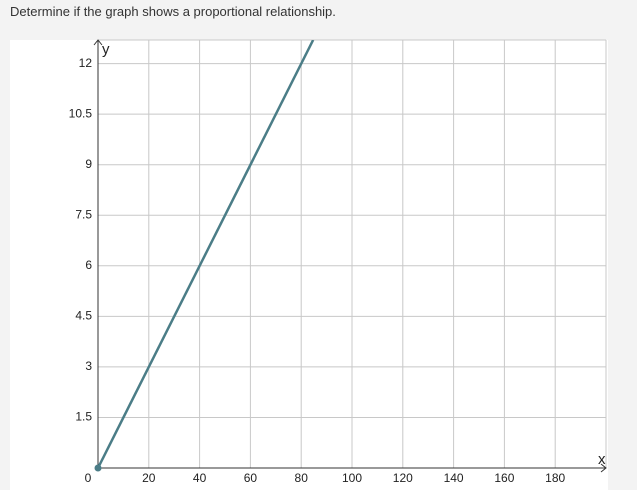 The image size is (637, 490). I want to click on y-tick-label: 3, so click(88, 366).